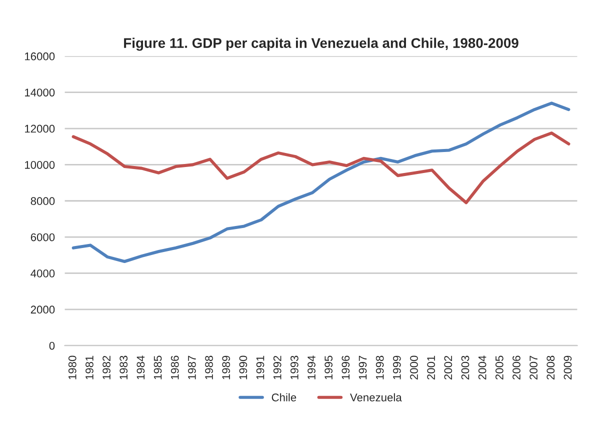  What do you see at coordinates (106, 368) in the screenshot?
I see `x-tick-label: 1982` at bounding box center [106, 368].